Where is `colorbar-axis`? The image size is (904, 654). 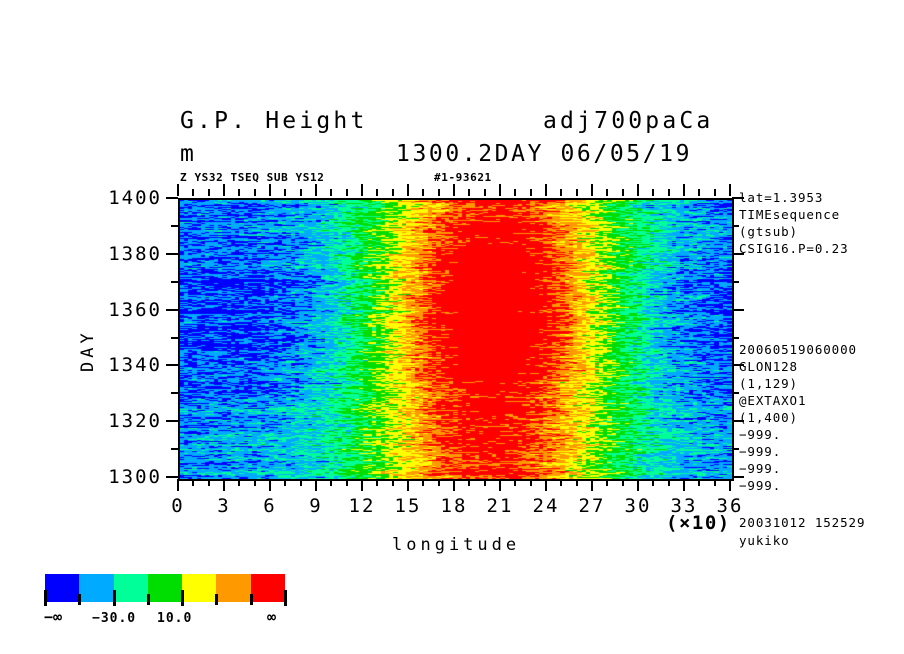 colorbar-axis is located at coordinates (165, 590).